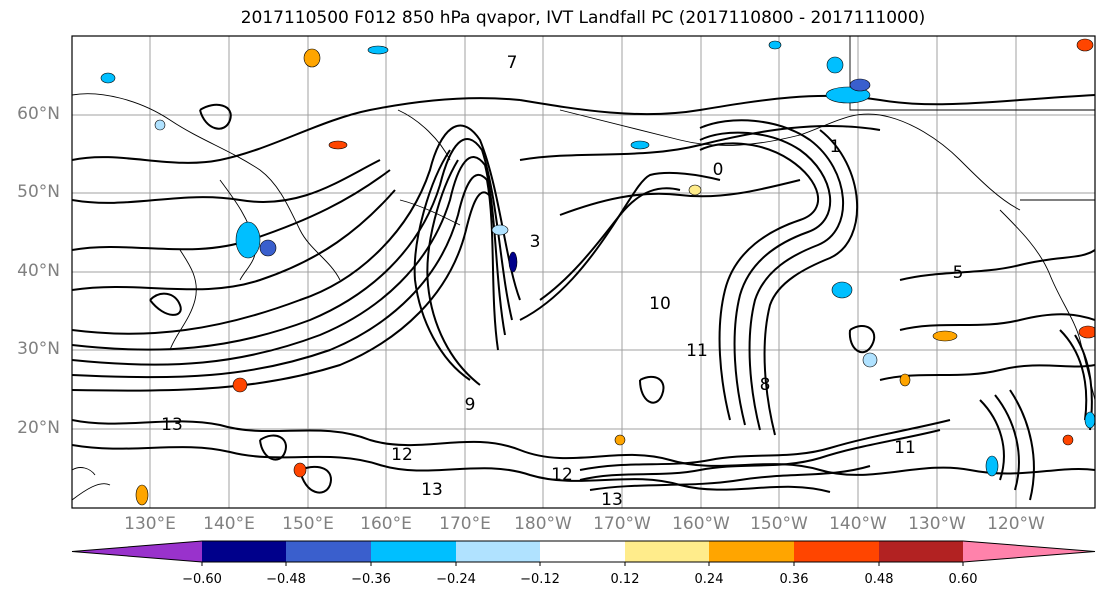  What do you see at coordinates (38, 192) in the screenshot?
I see `lat-label: 50°N` at bounding box center [38, 192].